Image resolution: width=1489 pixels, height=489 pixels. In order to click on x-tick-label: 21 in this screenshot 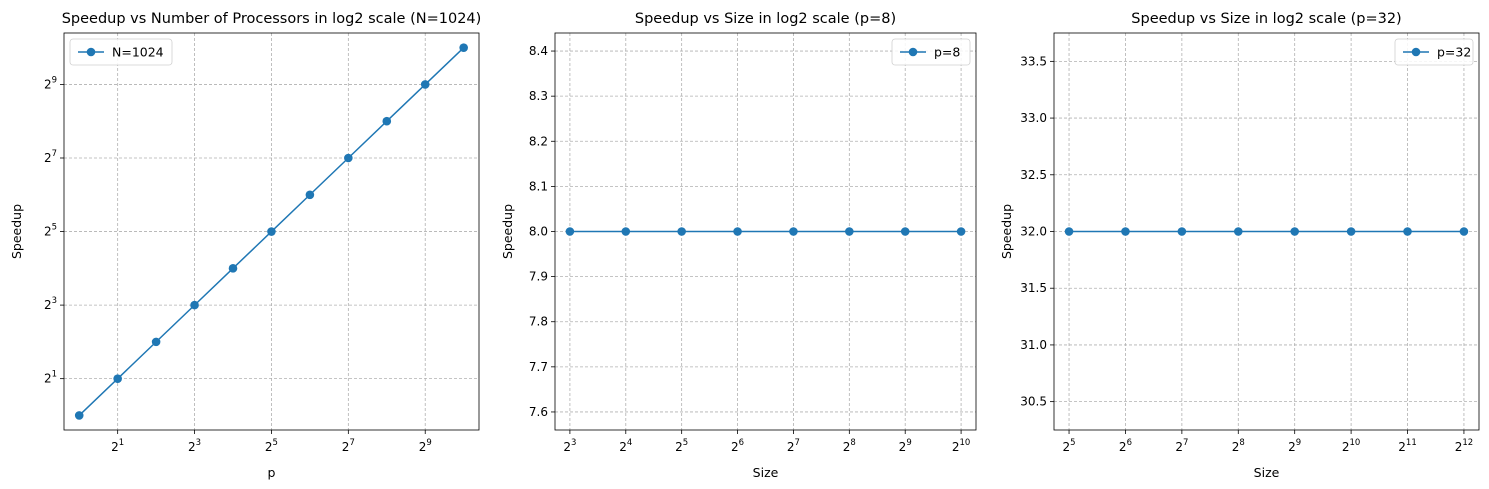, I will do `click(117, 446)`.